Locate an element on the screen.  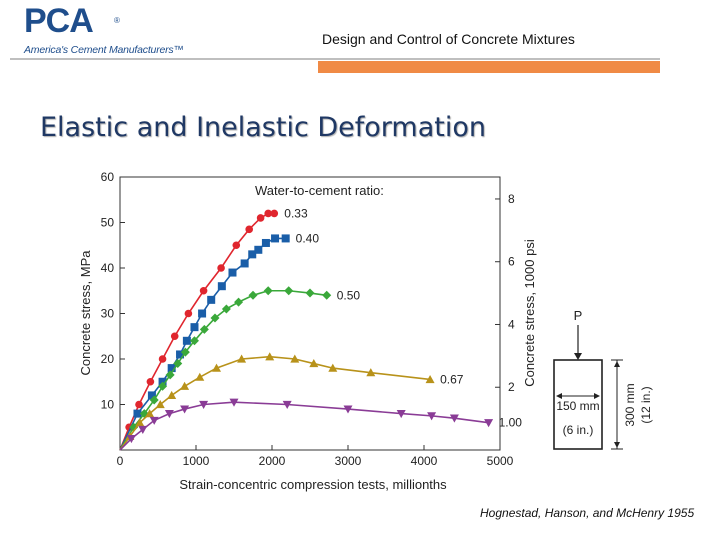
series-1.00: 1.00 is located at coordinates (320, 424).